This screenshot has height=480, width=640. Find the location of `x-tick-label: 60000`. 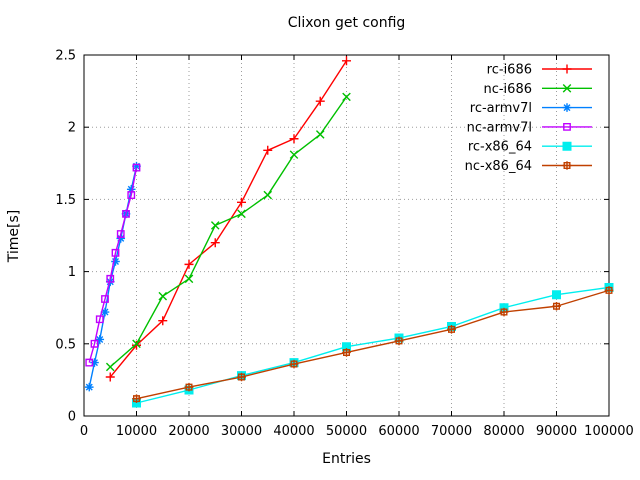

x-tick-label: 60000 is located at coordinates (398, 431).